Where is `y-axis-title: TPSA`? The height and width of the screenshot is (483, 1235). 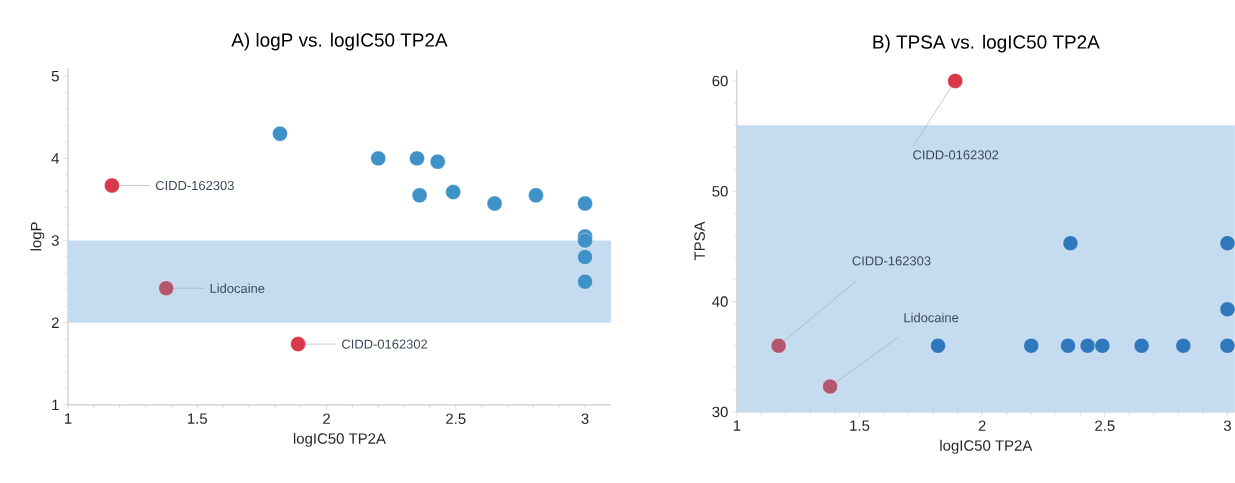 y-axis-title: TPSA is located at coordinates (699, 241).